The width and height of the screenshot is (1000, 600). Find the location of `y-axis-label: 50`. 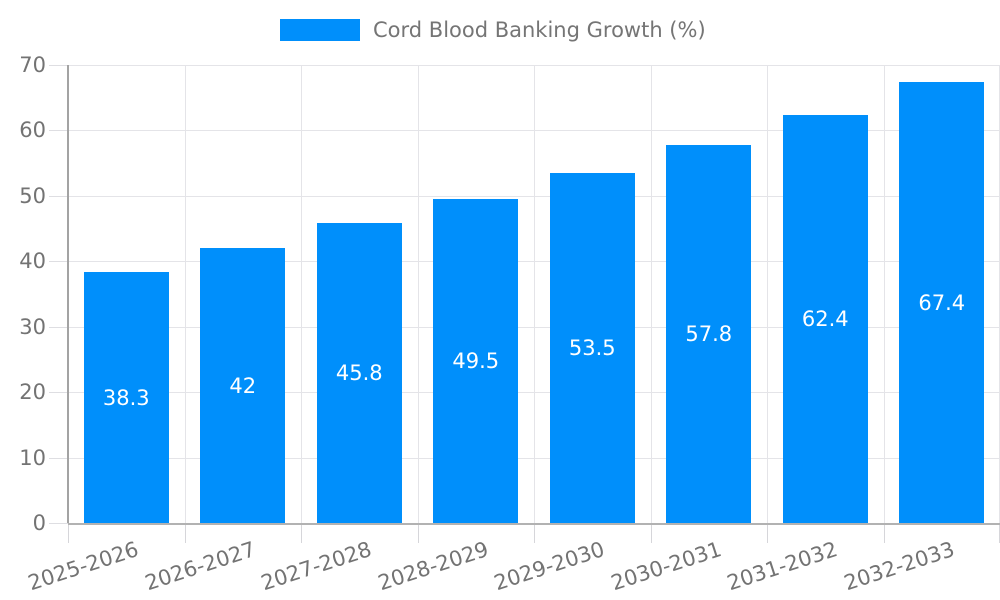

y-axis-label: 50 is located at coordinates (32, 195).